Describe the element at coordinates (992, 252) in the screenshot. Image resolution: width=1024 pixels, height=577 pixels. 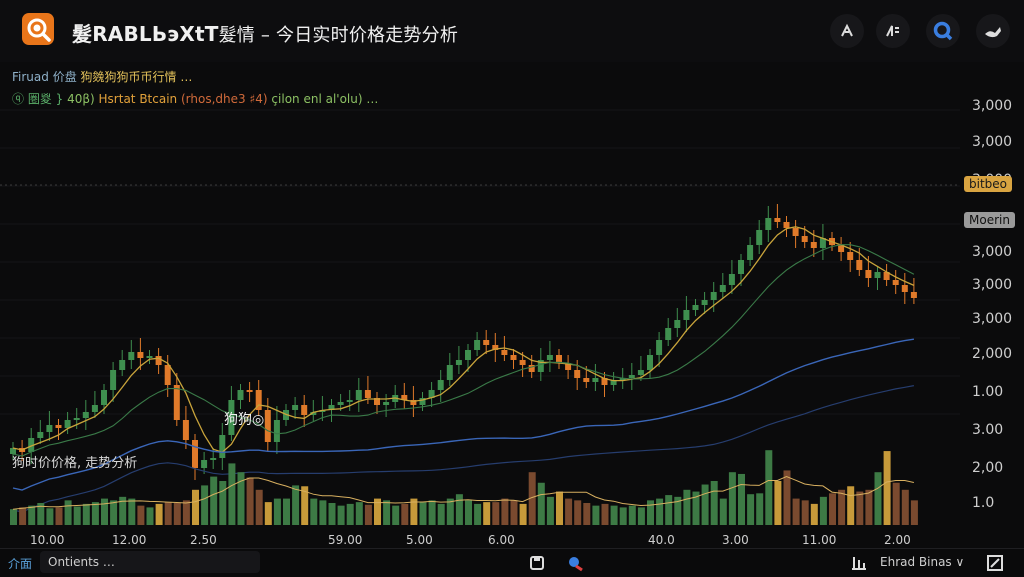
I see `y-tick-label: 3,000` at that location.